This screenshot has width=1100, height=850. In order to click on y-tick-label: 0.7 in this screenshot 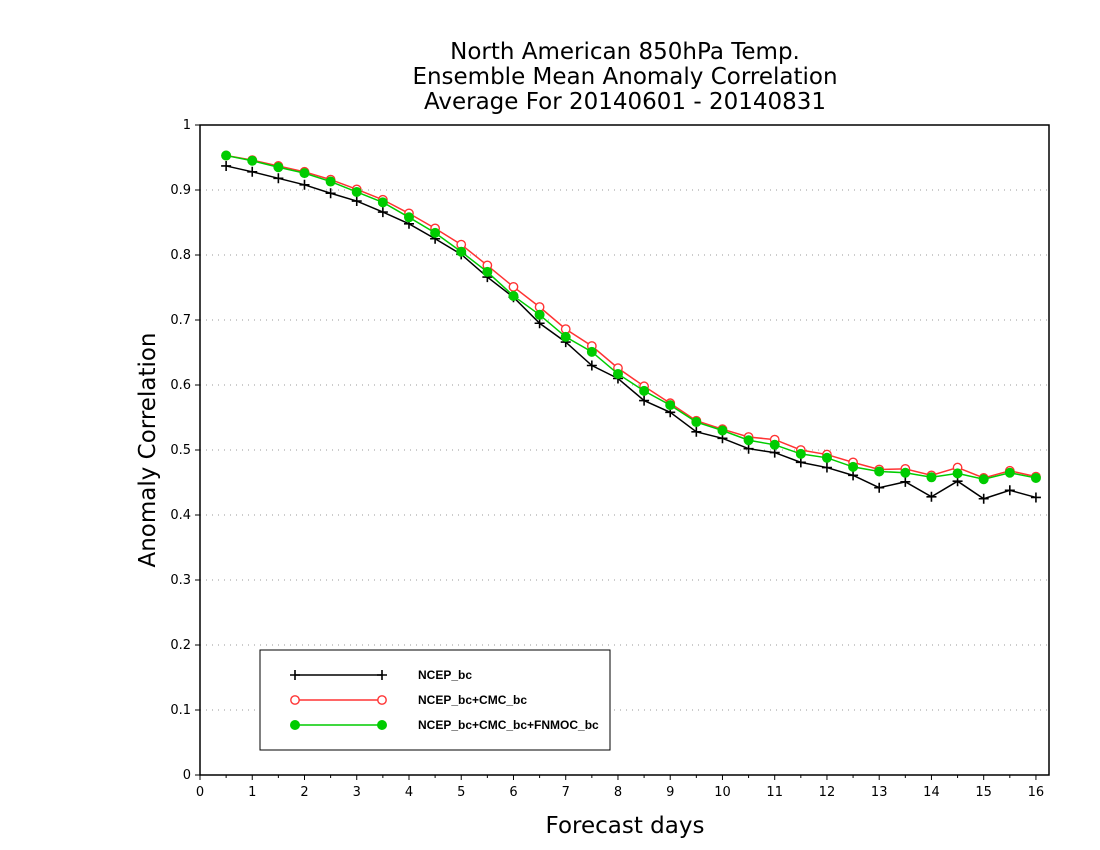, I will do `click(180, 320)`.